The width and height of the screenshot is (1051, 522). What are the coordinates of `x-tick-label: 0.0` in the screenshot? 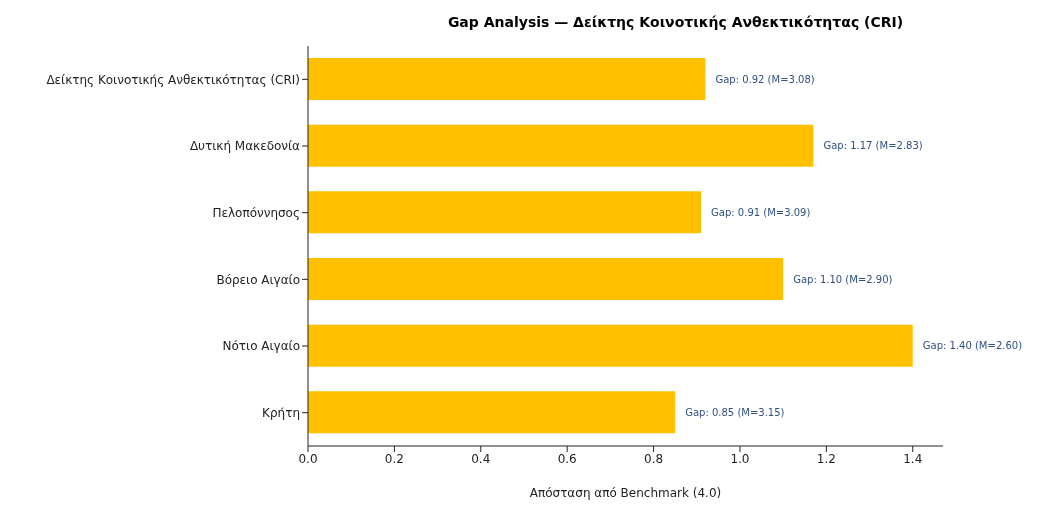 It's located at (308, 458).